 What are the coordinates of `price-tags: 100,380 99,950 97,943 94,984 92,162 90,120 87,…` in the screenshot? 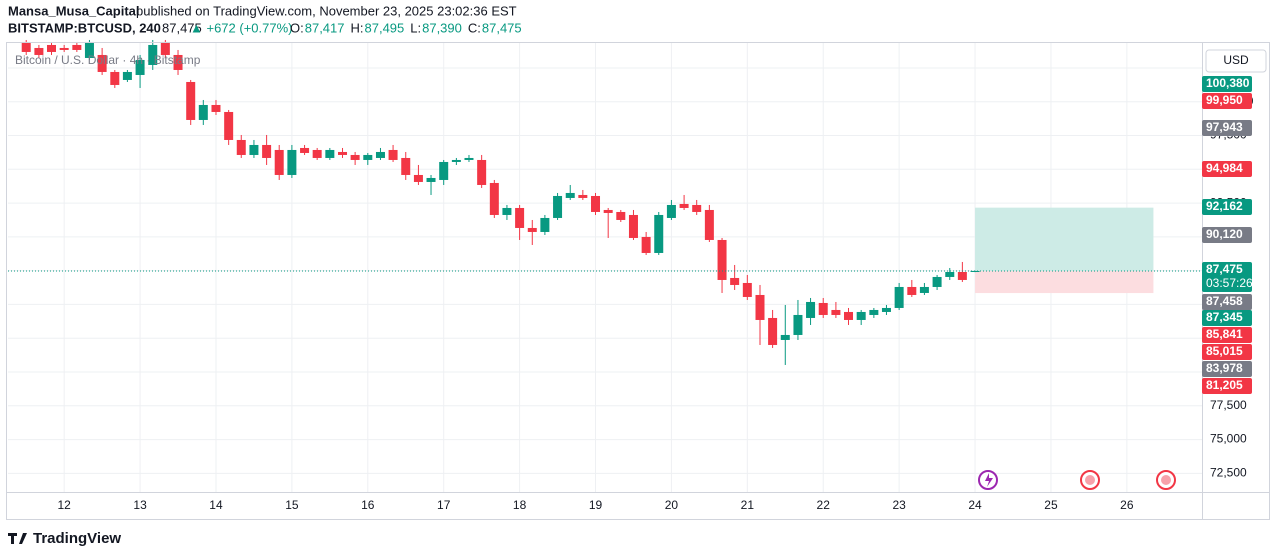 It's located at (1227, 235).